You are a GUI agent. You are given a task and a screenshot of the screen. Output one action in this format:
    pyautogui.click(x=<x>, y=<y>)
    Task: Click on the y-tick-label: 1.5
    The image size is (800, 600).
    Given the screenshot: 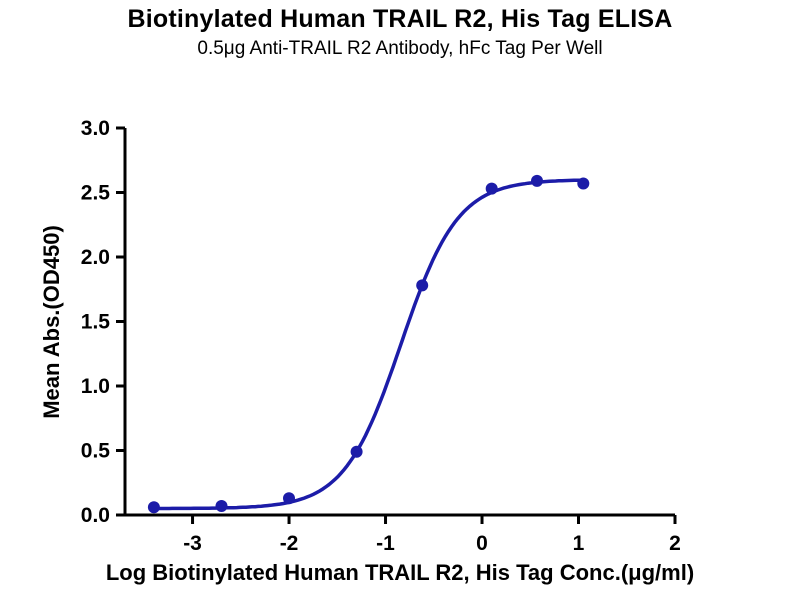 What is the action you would take?
    pyautogui.click(x=96, y=322)
    